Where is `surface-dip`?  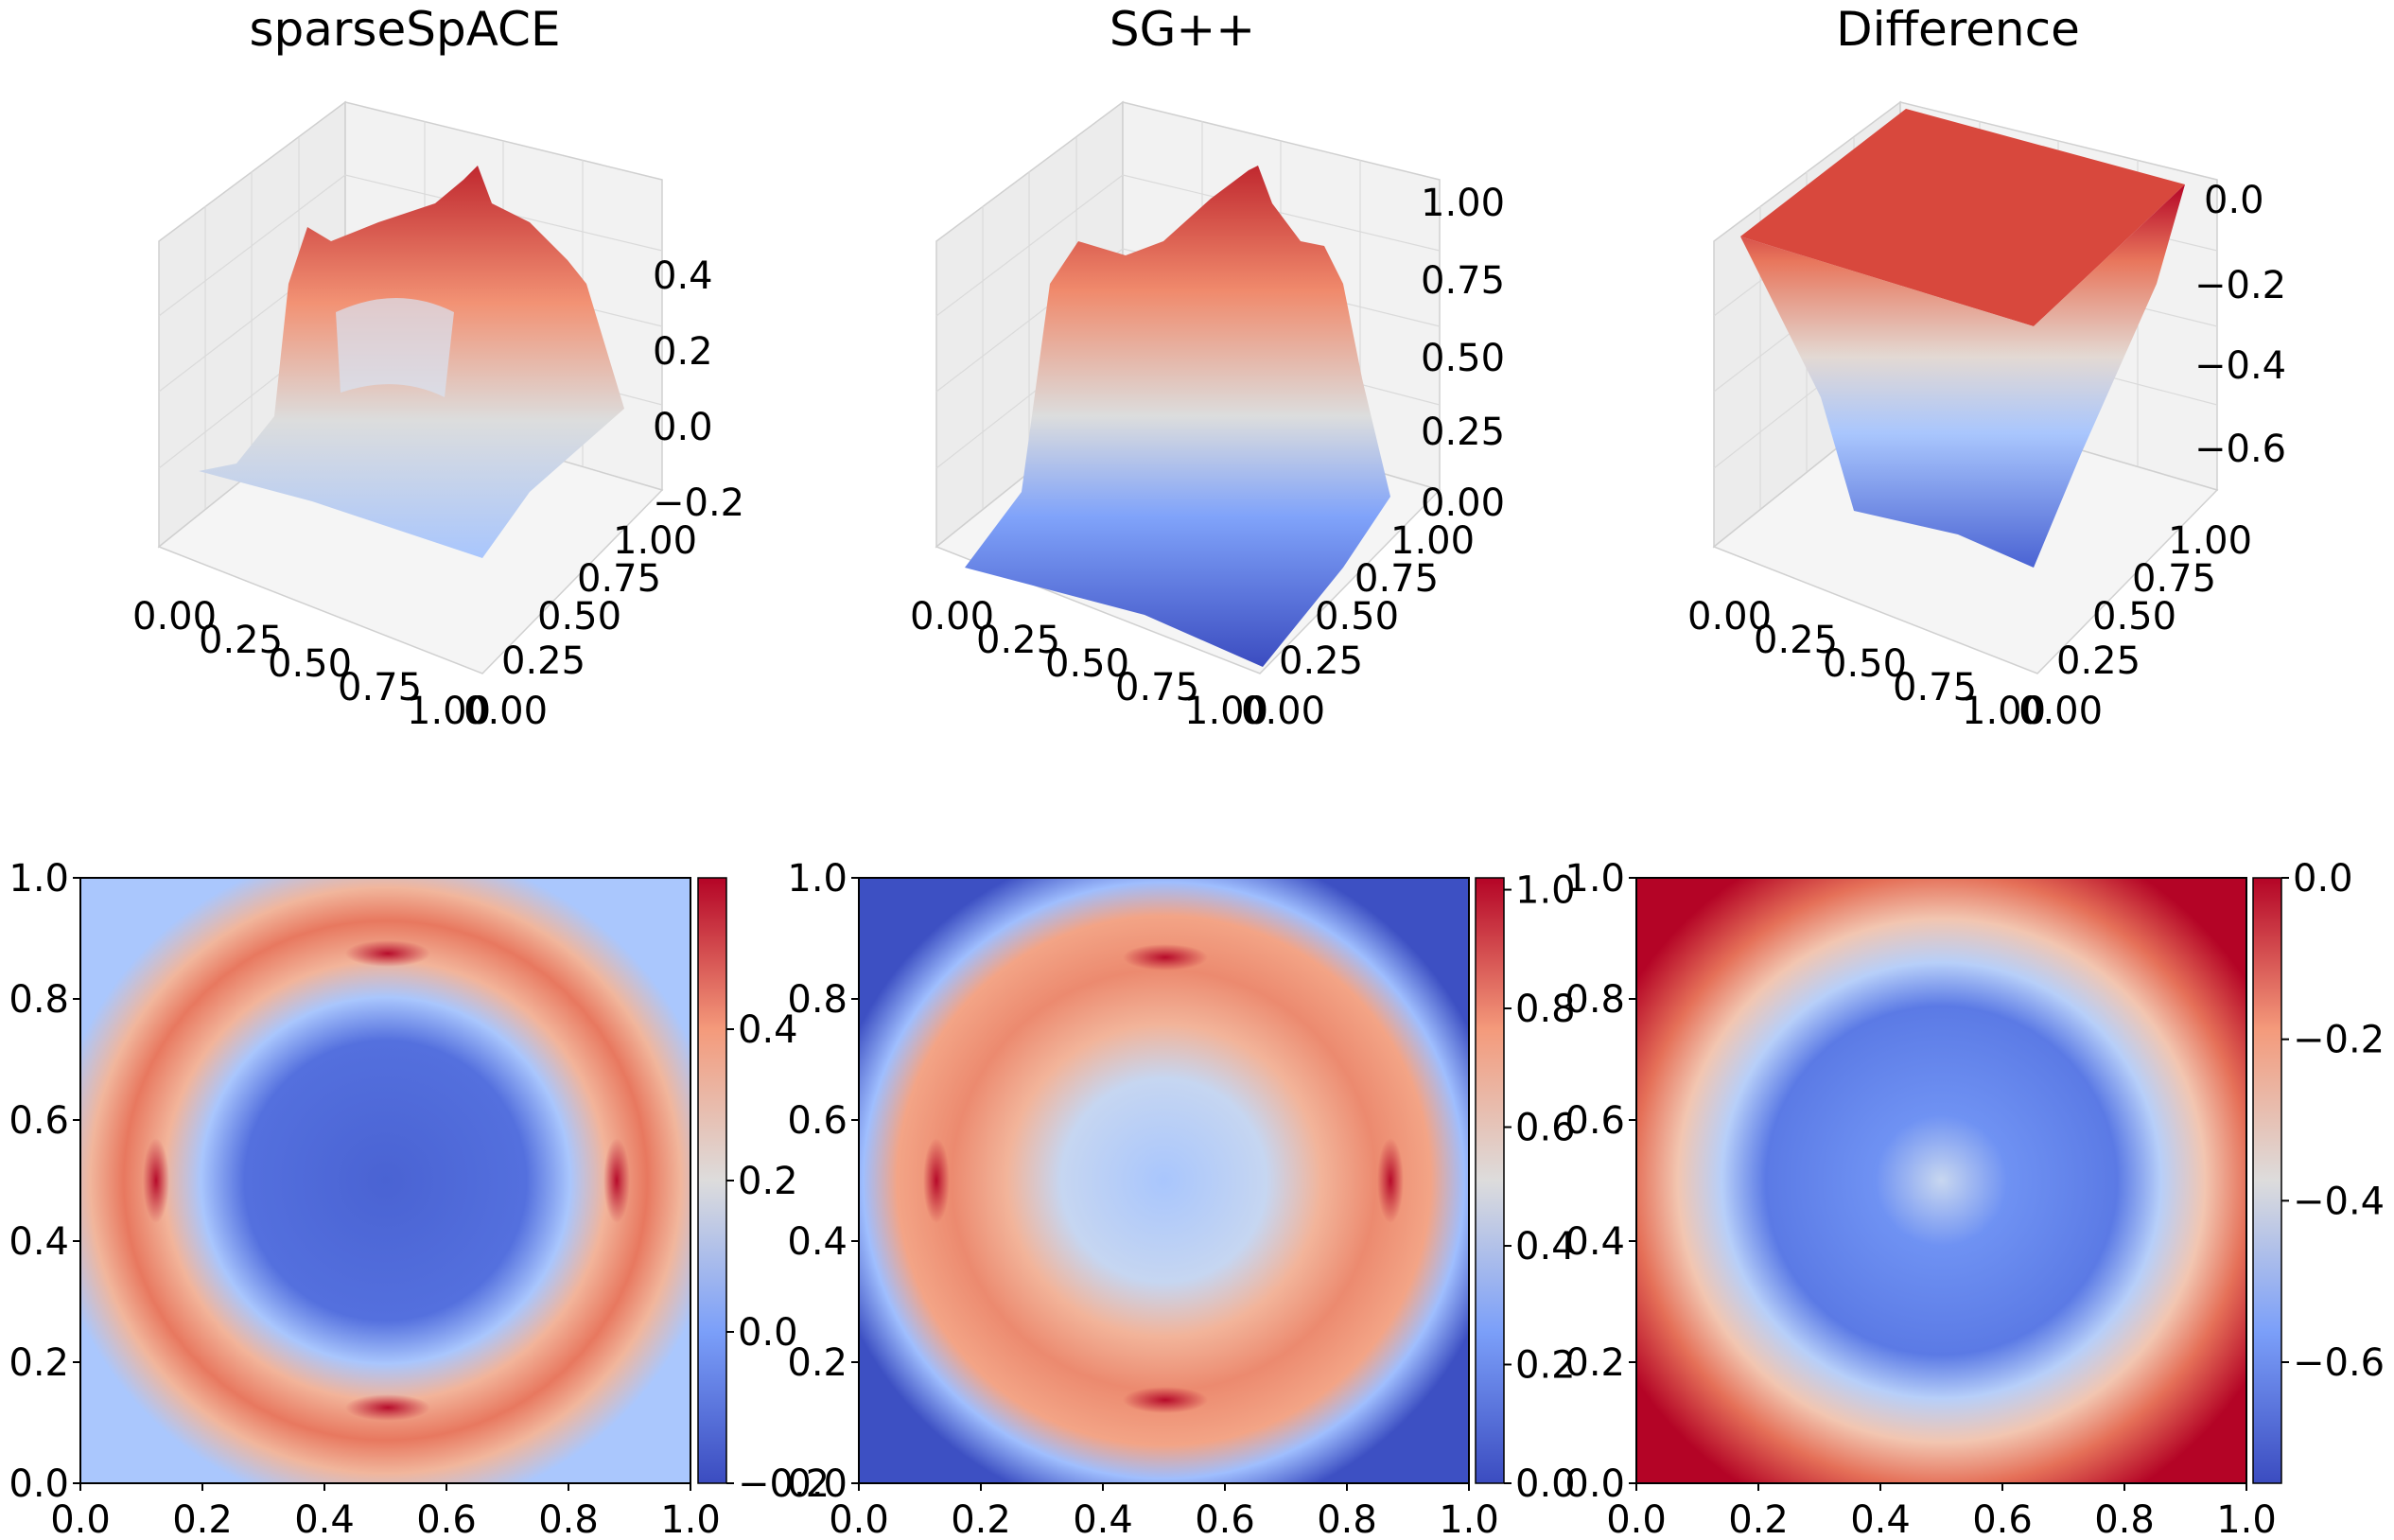
surface-dip is located at coordinates (395, 348).